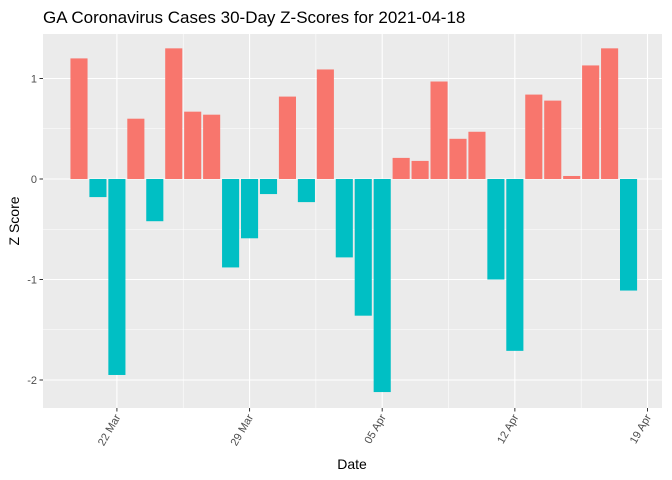 The image size is (672, 480). I want to click on y-axis: -2 -1 0 1, so click(35, 230).